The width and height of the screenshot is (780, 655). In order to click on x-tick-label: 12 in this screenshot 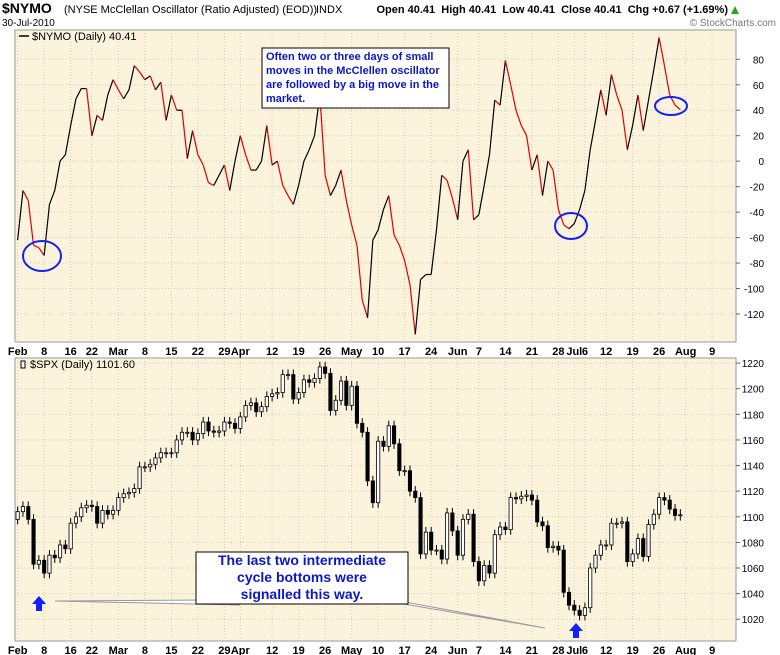, I will do `click(606, 352)`.